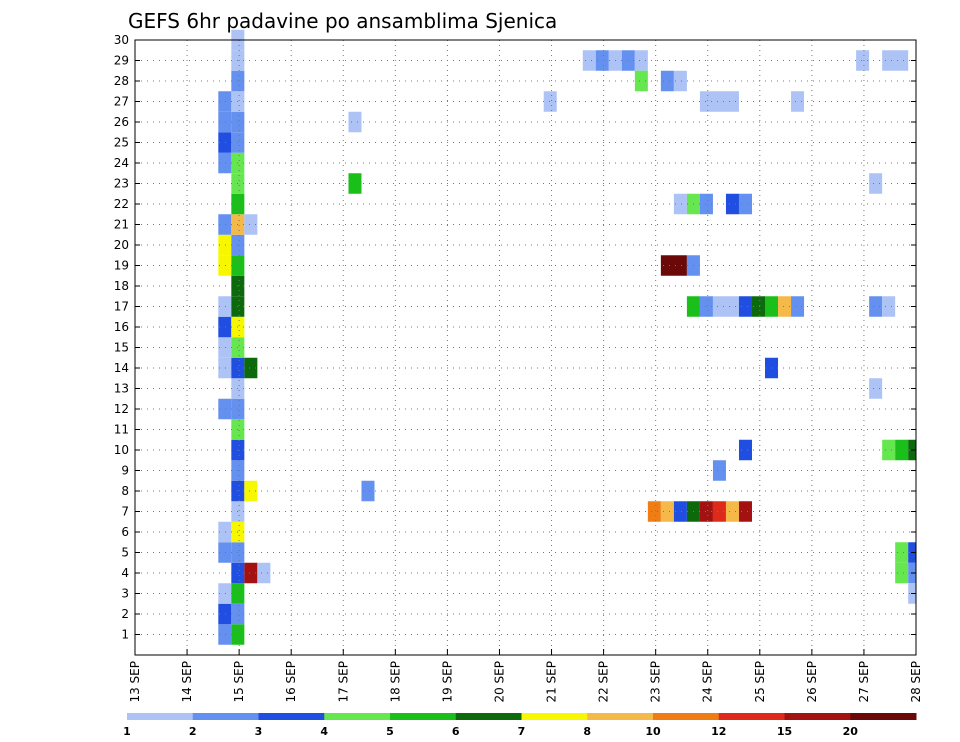 Image resolution: width=960 pixels, height=742 pixels. Describe the element at coordinates (456, 731) in the screenshot. I see `legend-label: 6` at that location.